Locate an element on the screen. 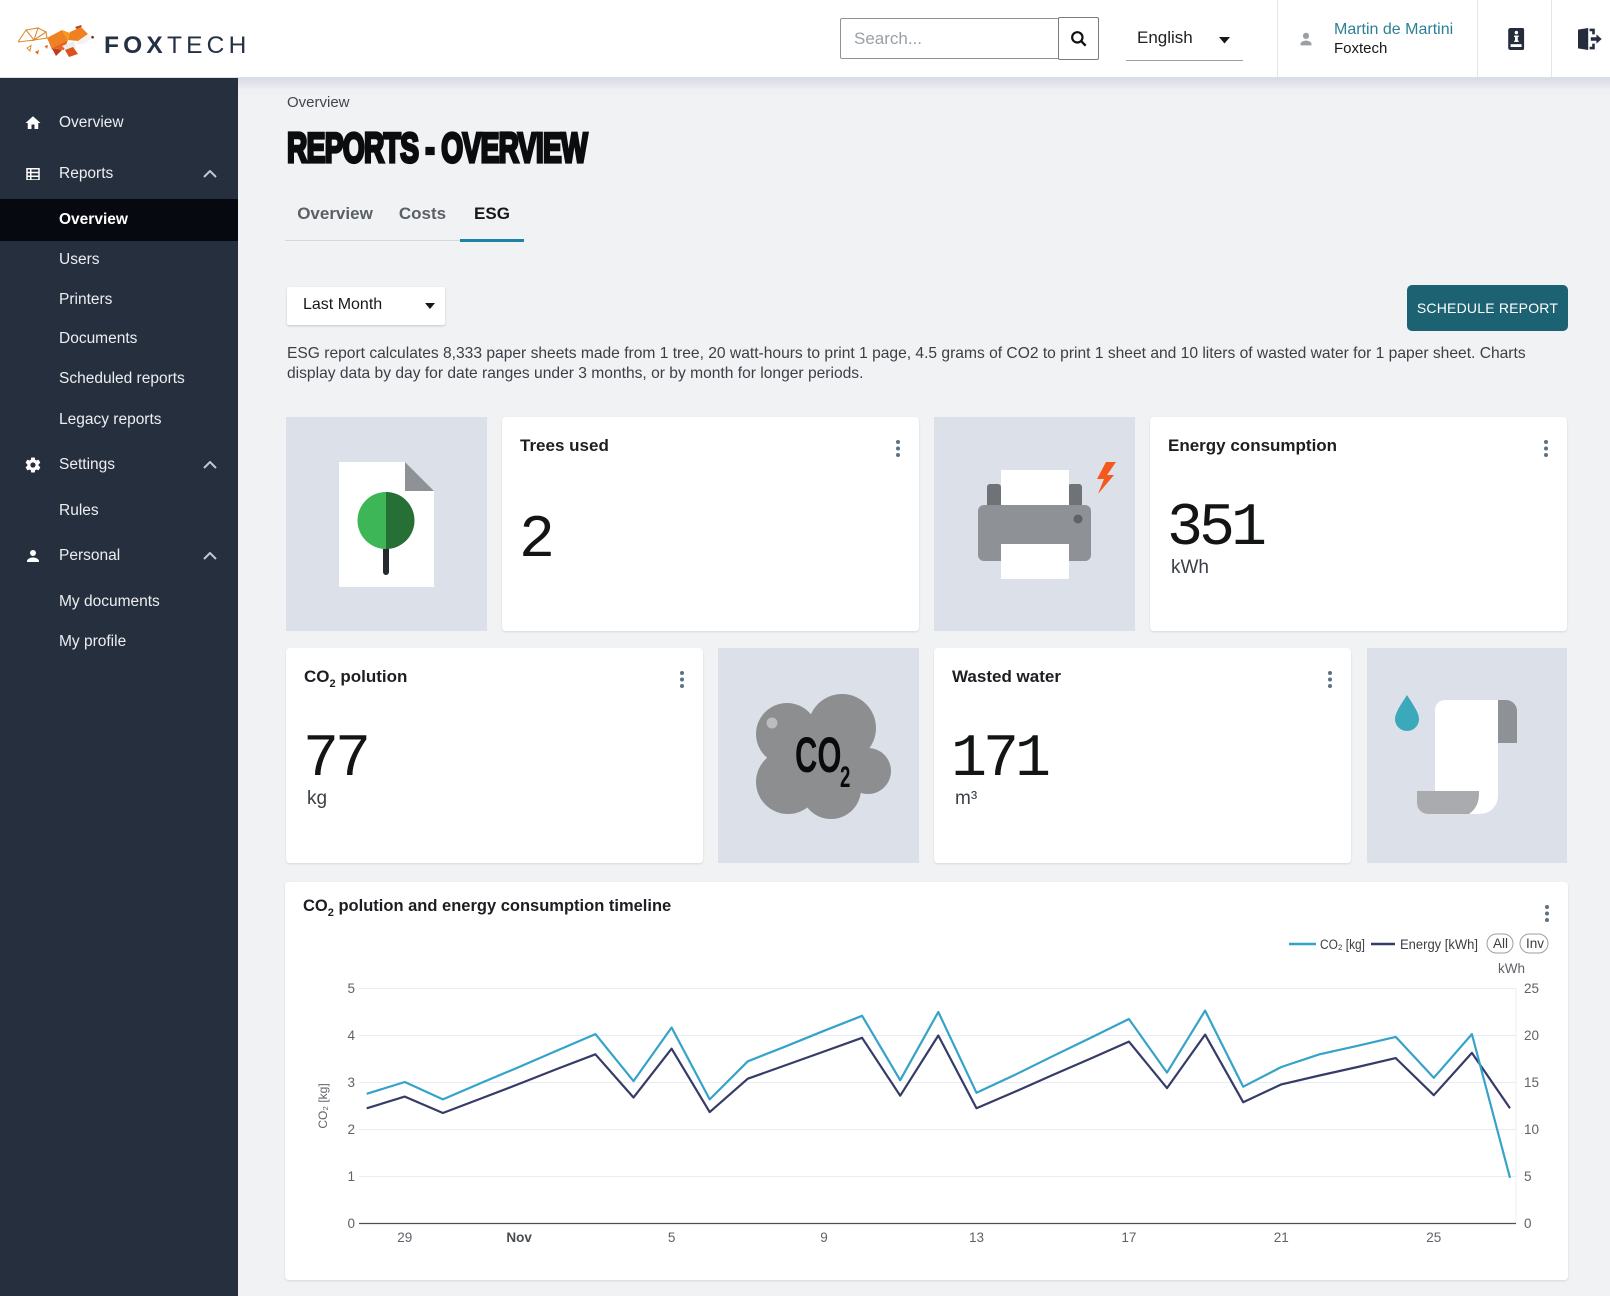 Image resolution: width=1610 pixels, height=1296 pixels. svg-text: 4 is located at coordinates (351, 1035).